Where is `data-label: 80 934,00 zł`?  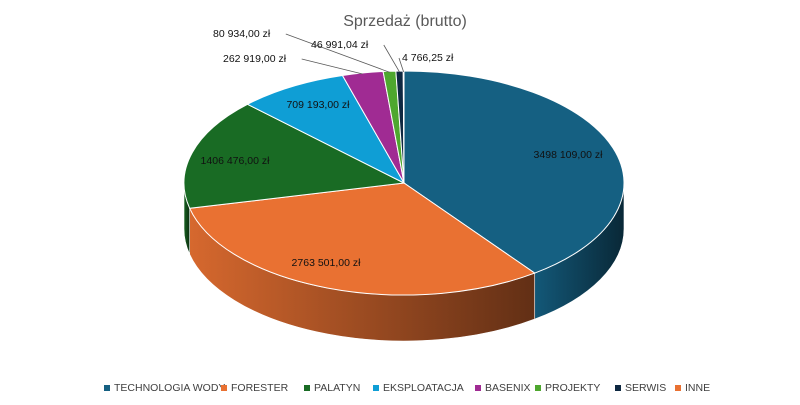 data-label: 80 934,00 zł is located at coordinates (242, 34).